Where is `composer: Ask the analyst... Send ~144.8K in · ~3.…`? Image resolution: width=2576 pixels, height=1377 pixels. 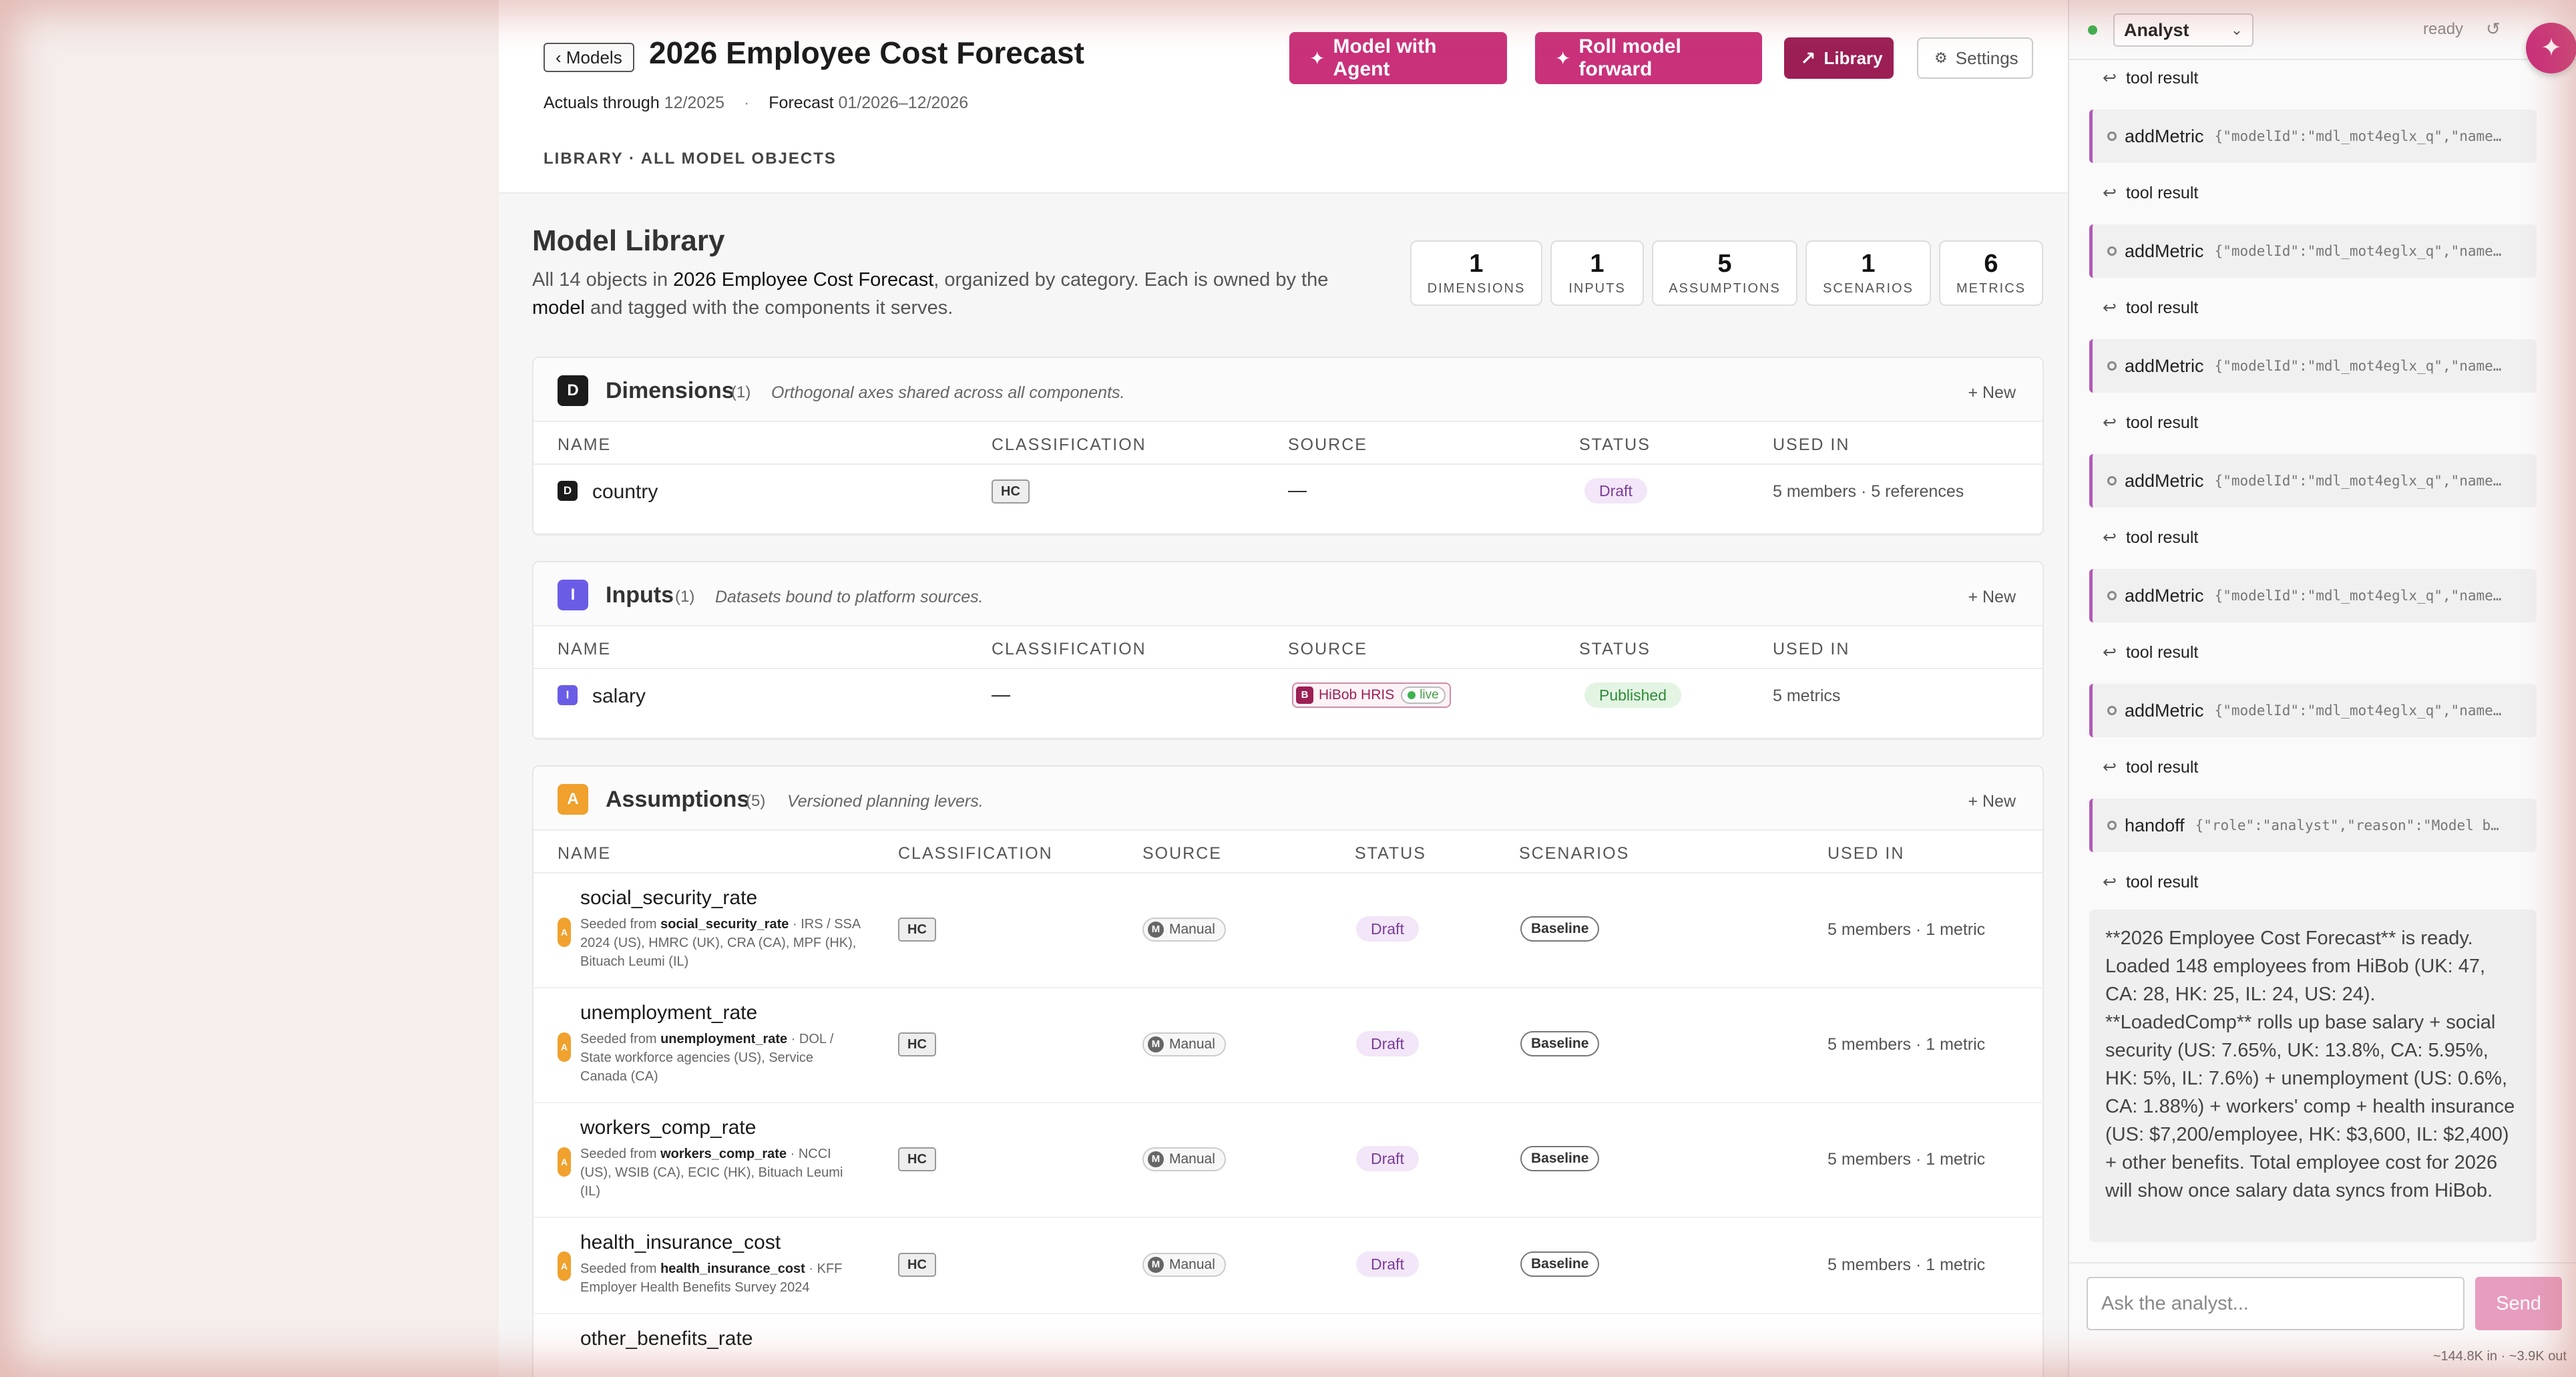
composer: Ask the analyst... Send ~144.8K in · ~3.… is located at coordinates (2322, 1319).